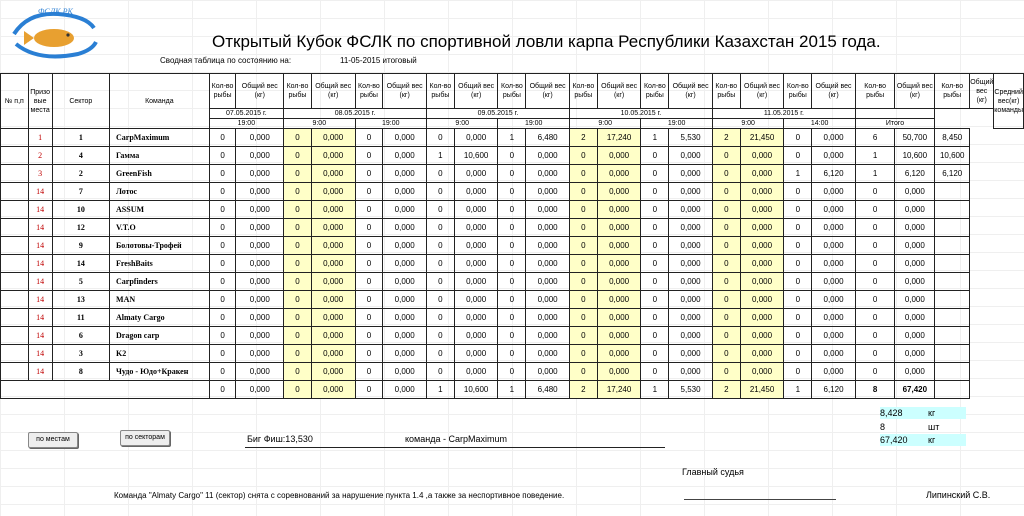 This screenshot has width=1024, height=516. What do you see at coordinates (159, 173) in the screenshot?
I see `team-cell: GreenFish` at bounding box center [159, 173].